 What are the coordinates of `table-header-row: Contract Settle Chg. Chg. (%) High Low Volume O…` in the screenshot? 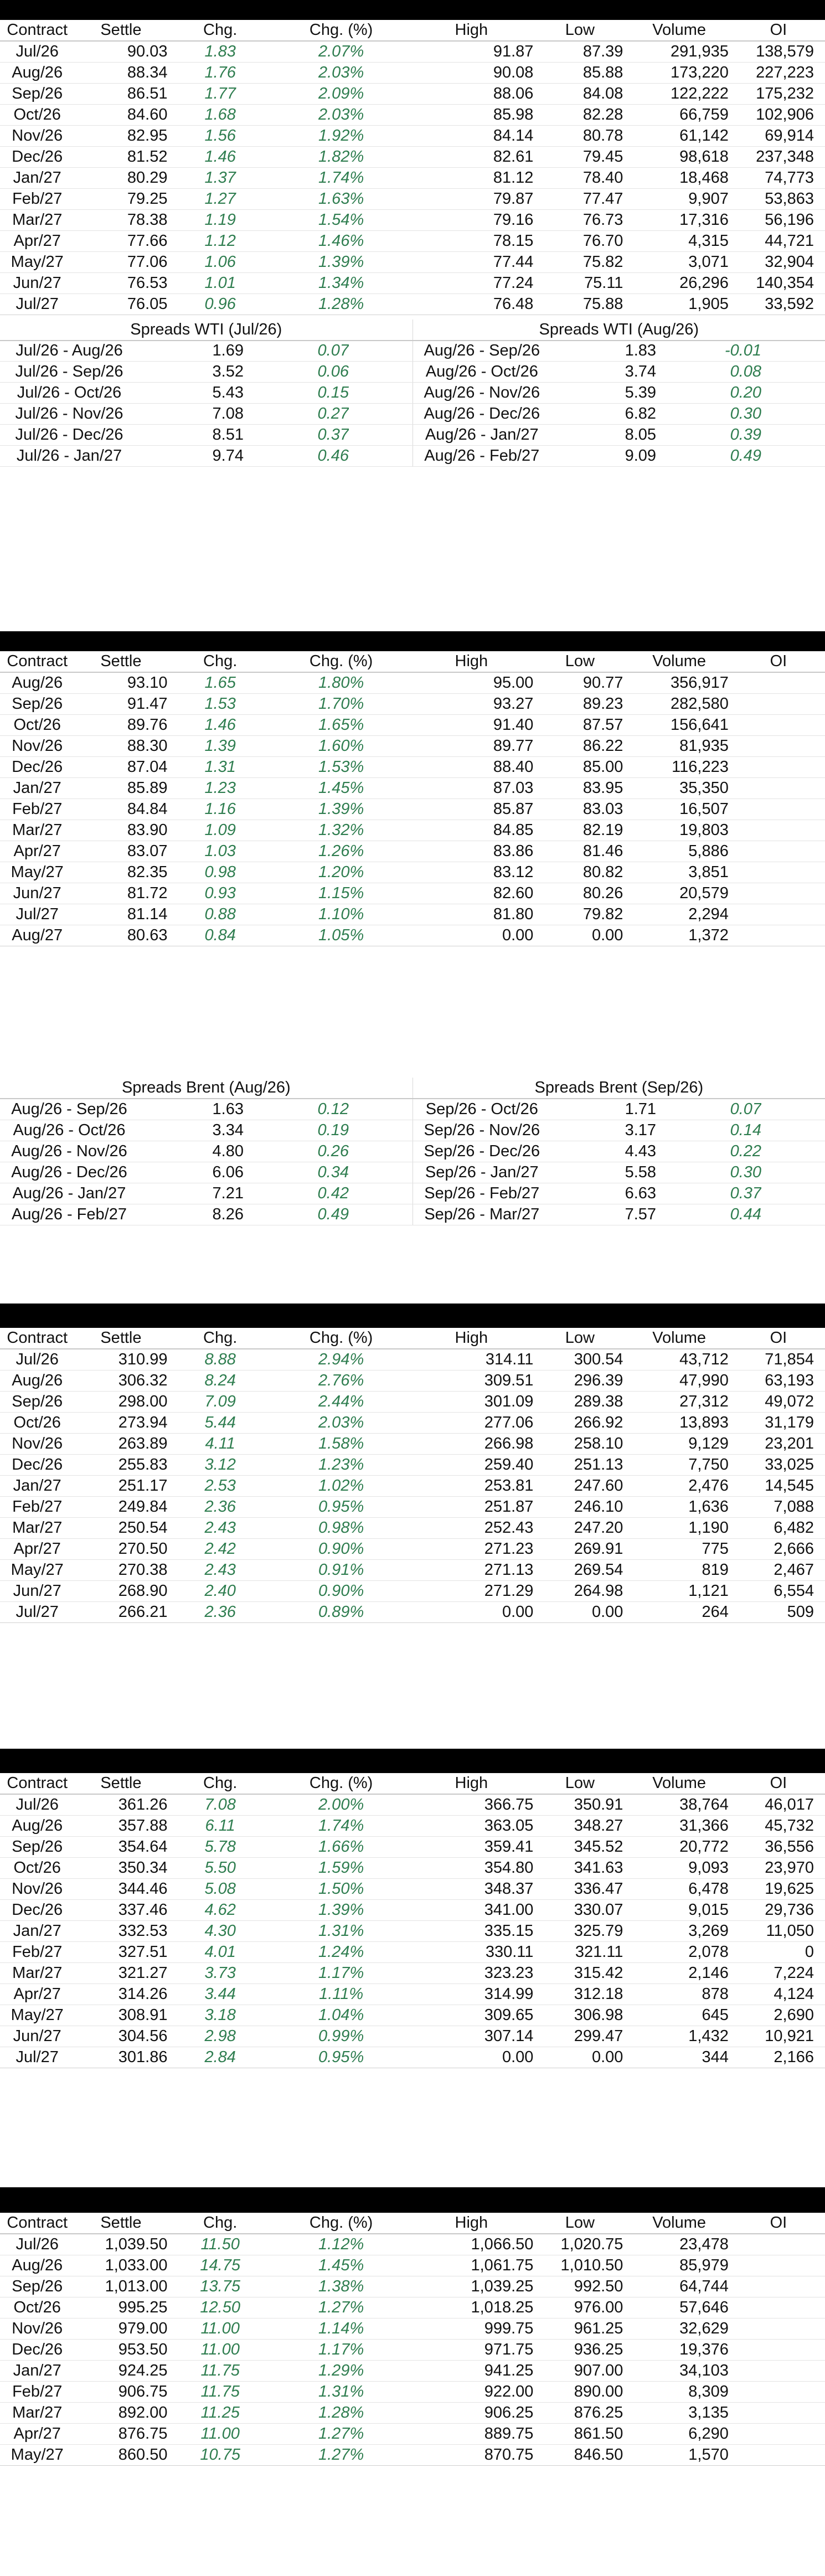 It's located at (412, 1784).